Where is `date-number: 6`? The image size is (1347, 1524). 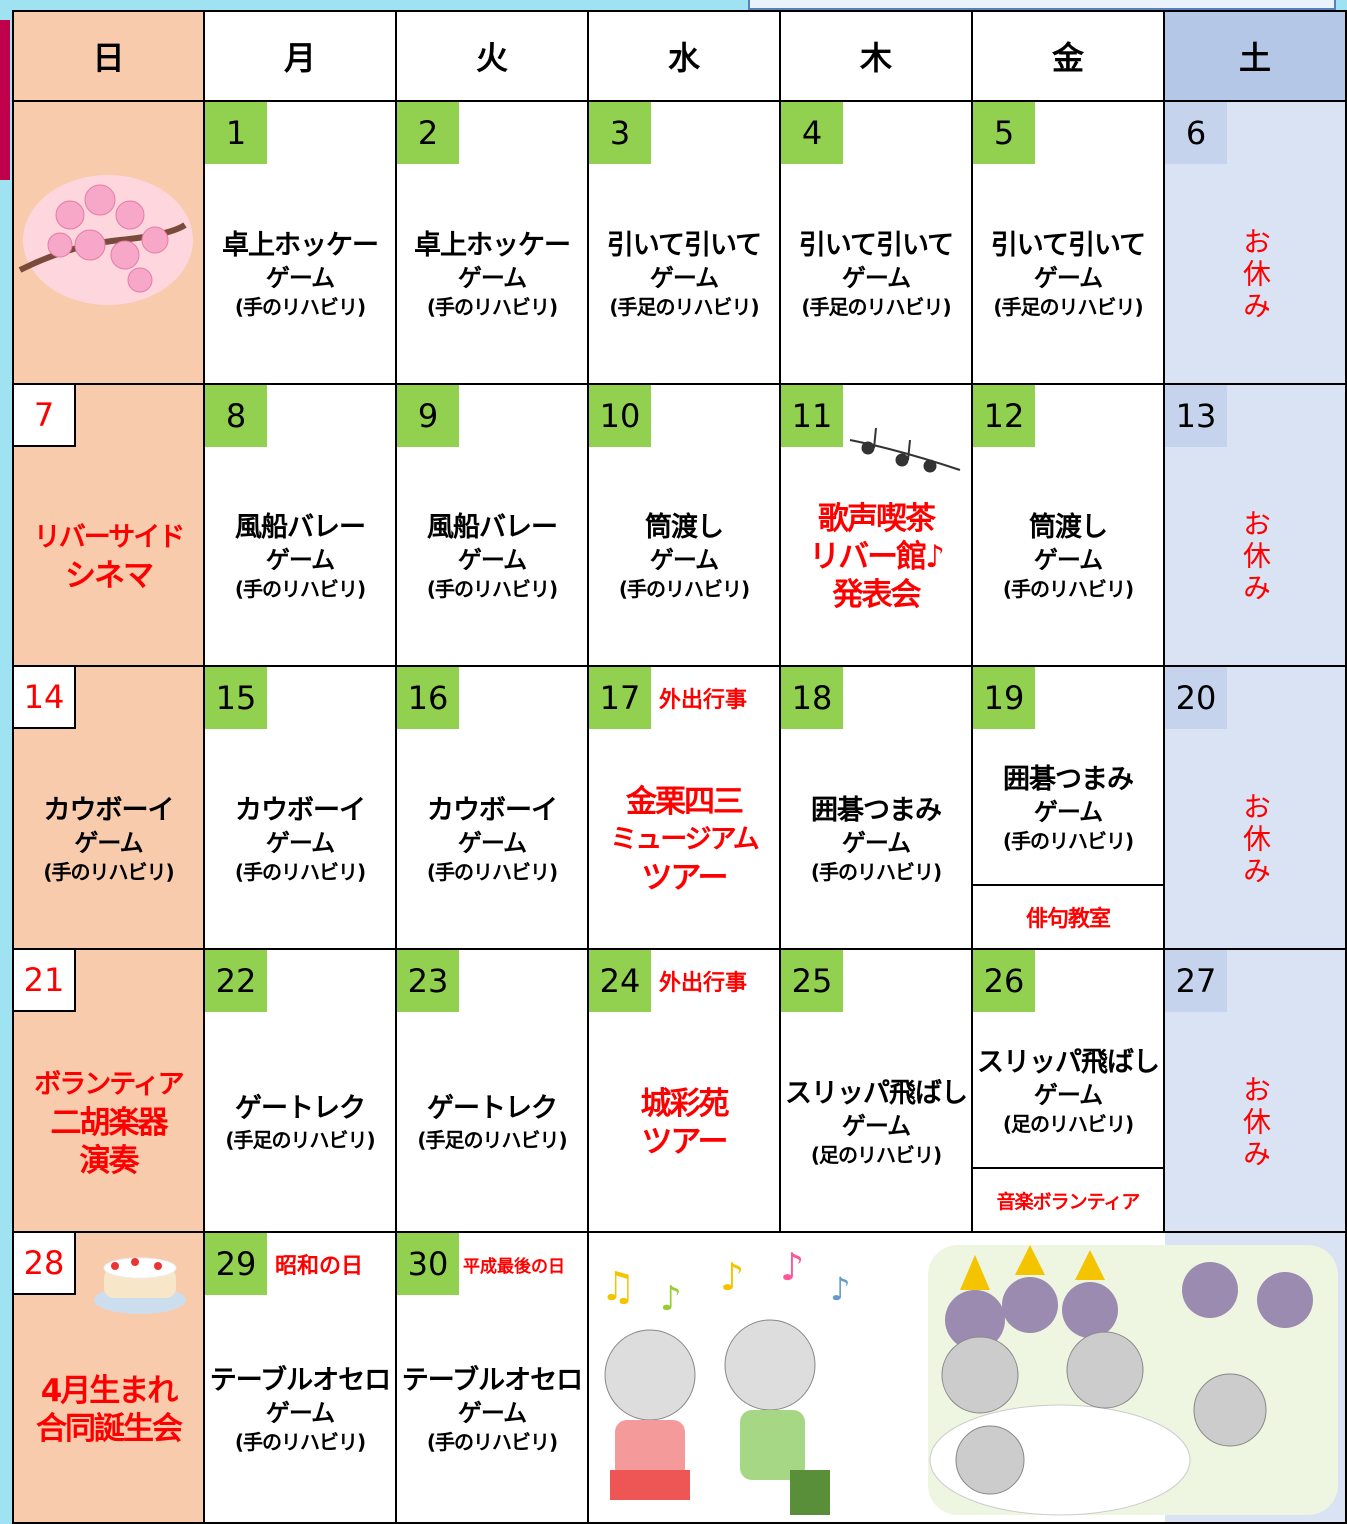 date-number: 6 is located at coordinates (1196, 133).